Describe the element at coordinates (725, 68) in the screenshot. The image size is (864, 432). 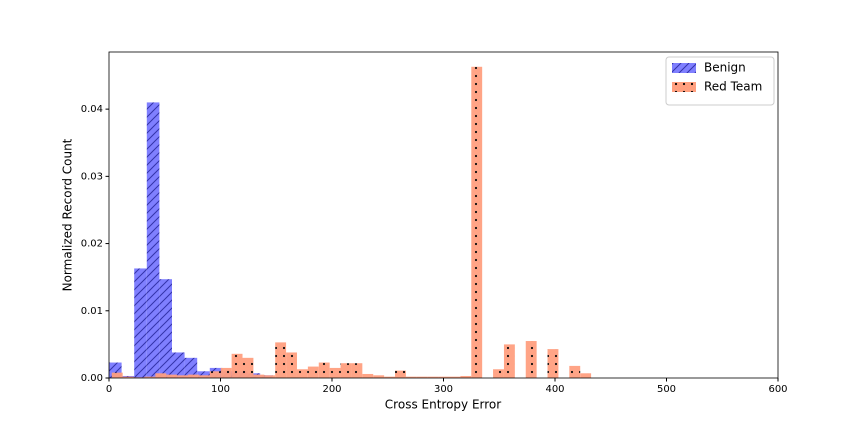
I see `legend-label: Benign` at that location.